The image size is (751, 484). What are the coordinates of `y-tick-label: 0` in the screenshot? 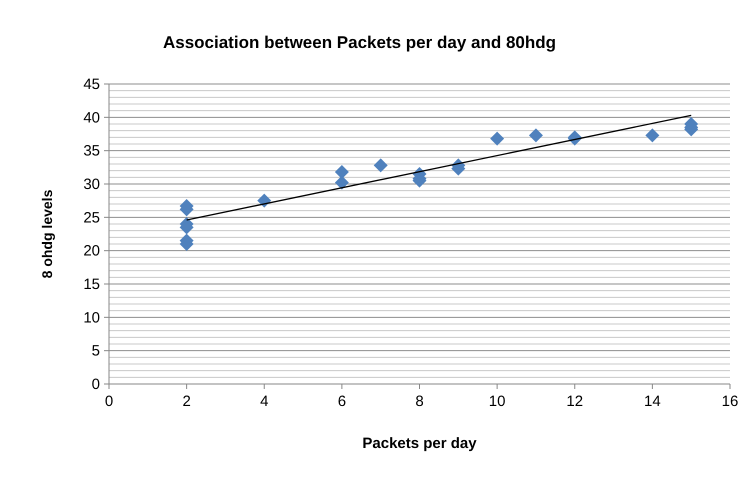 It's located at (96, 384).